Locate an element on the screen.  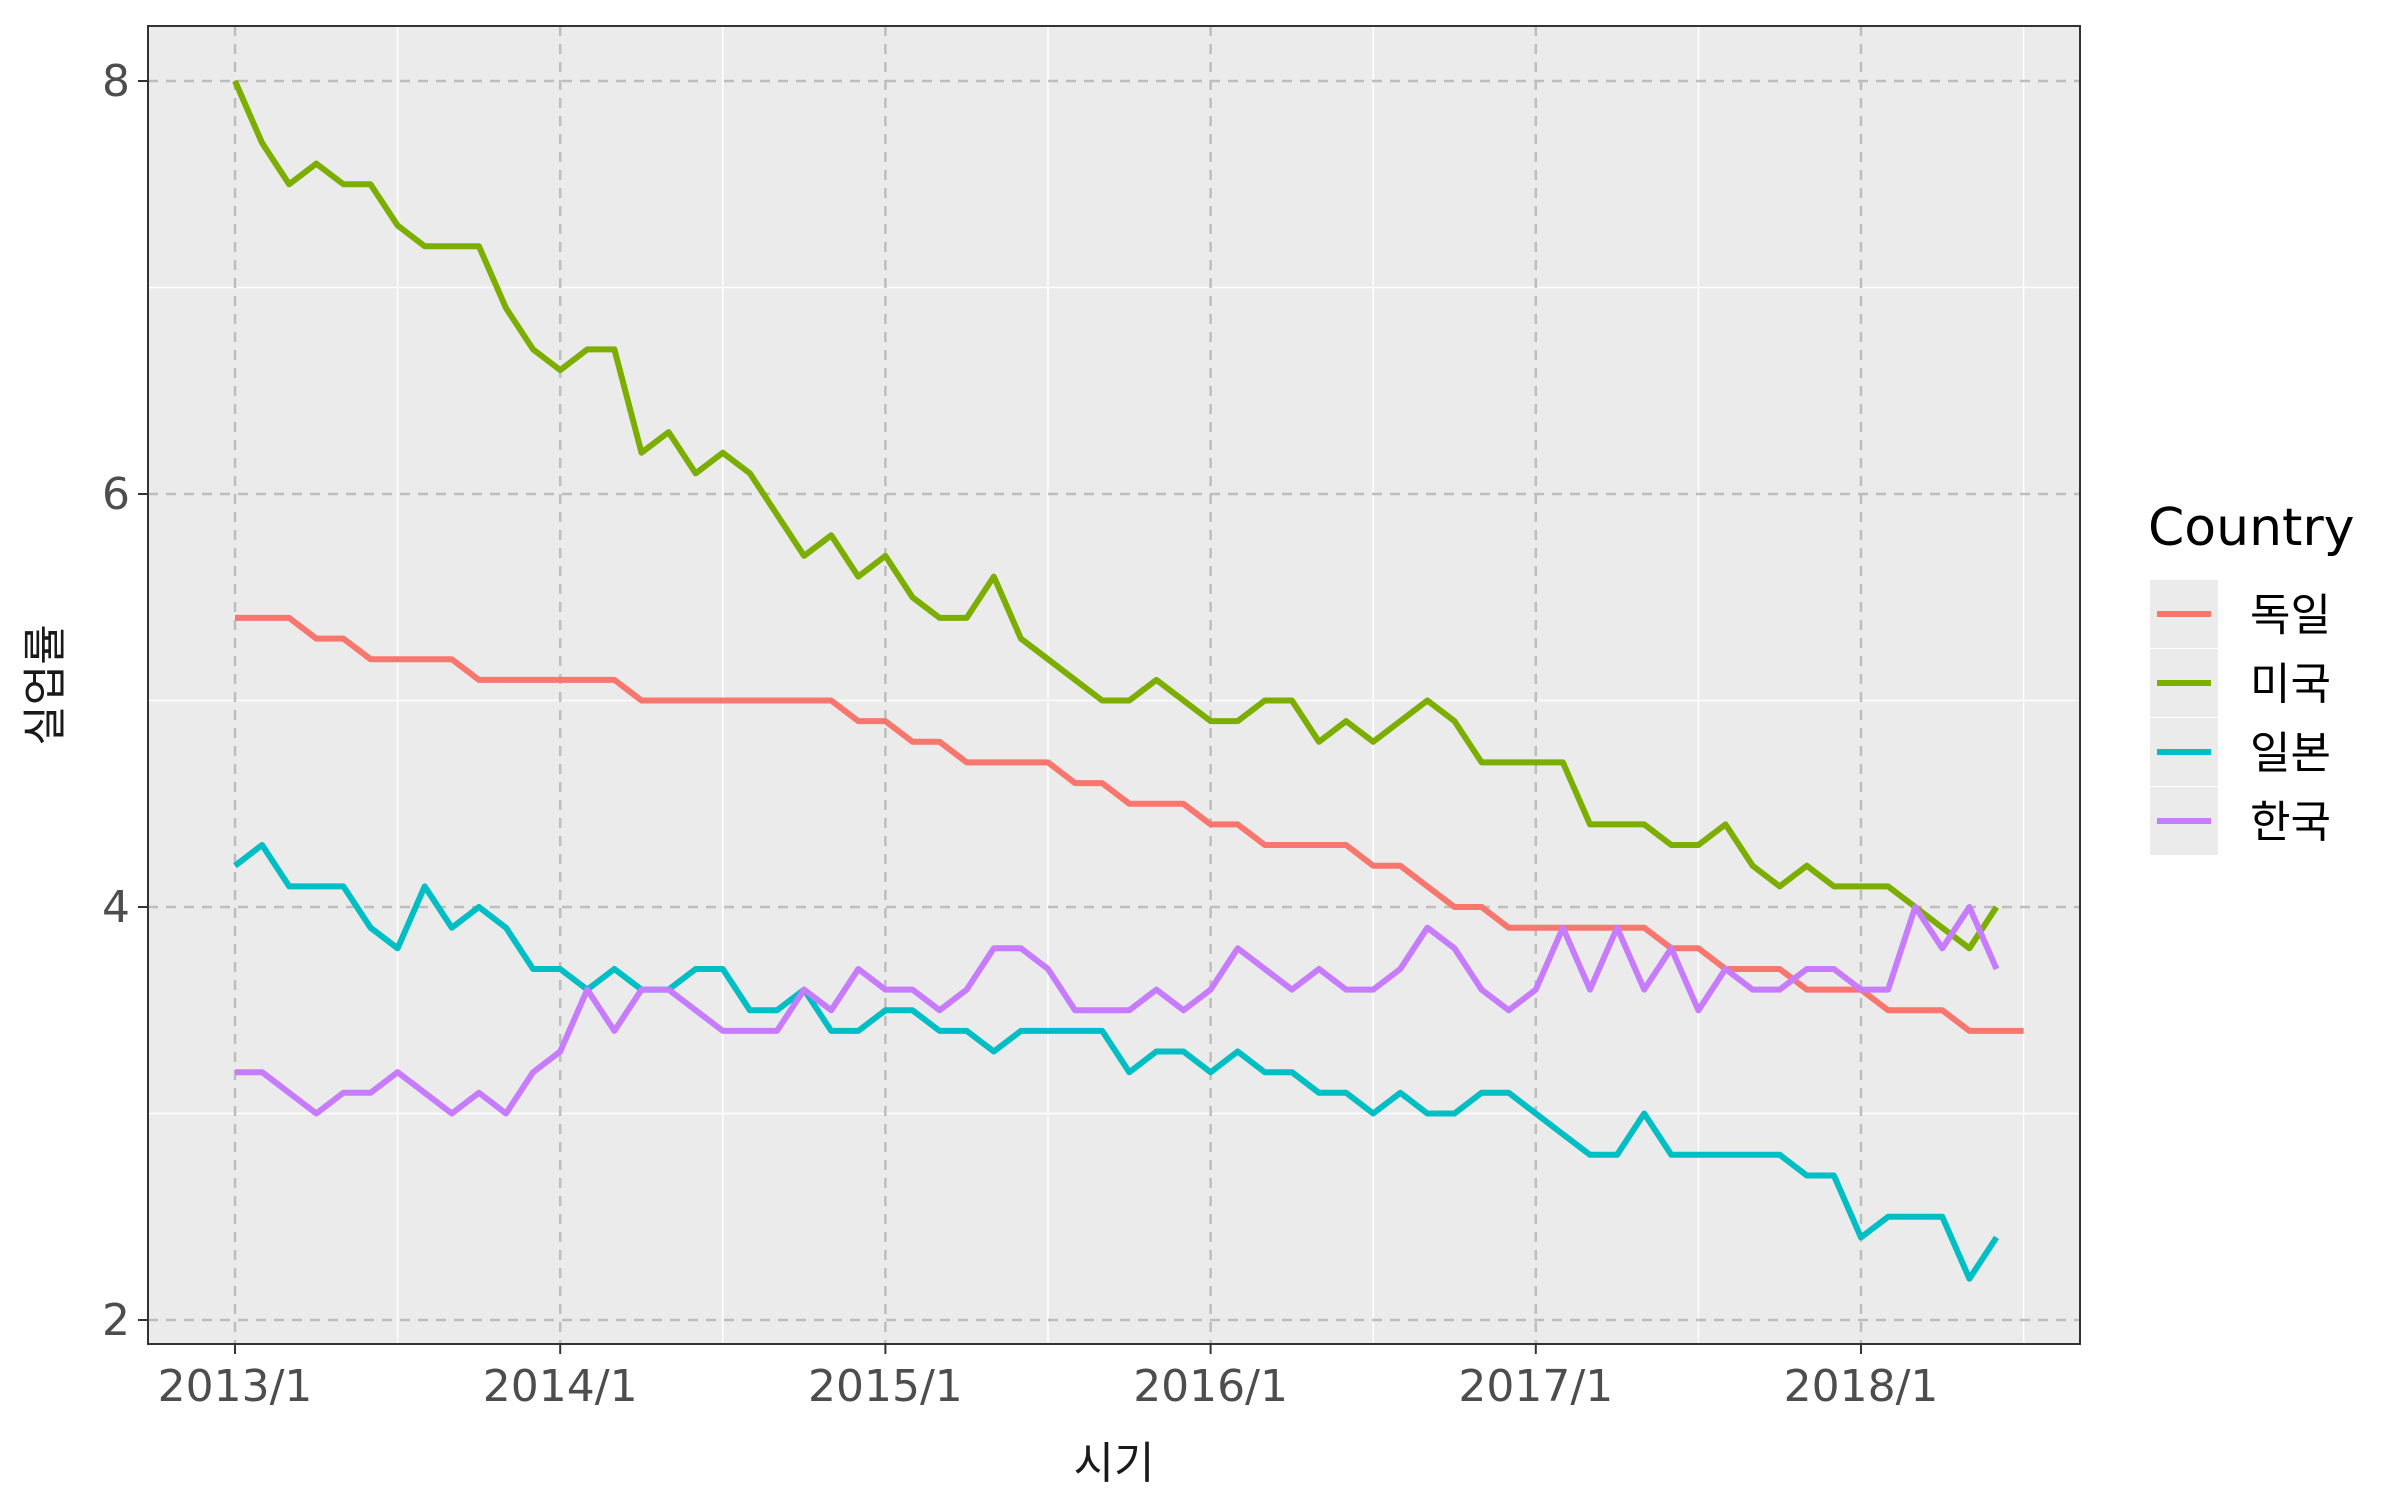
legend-title: Country is located at coordinates (2251, 528).